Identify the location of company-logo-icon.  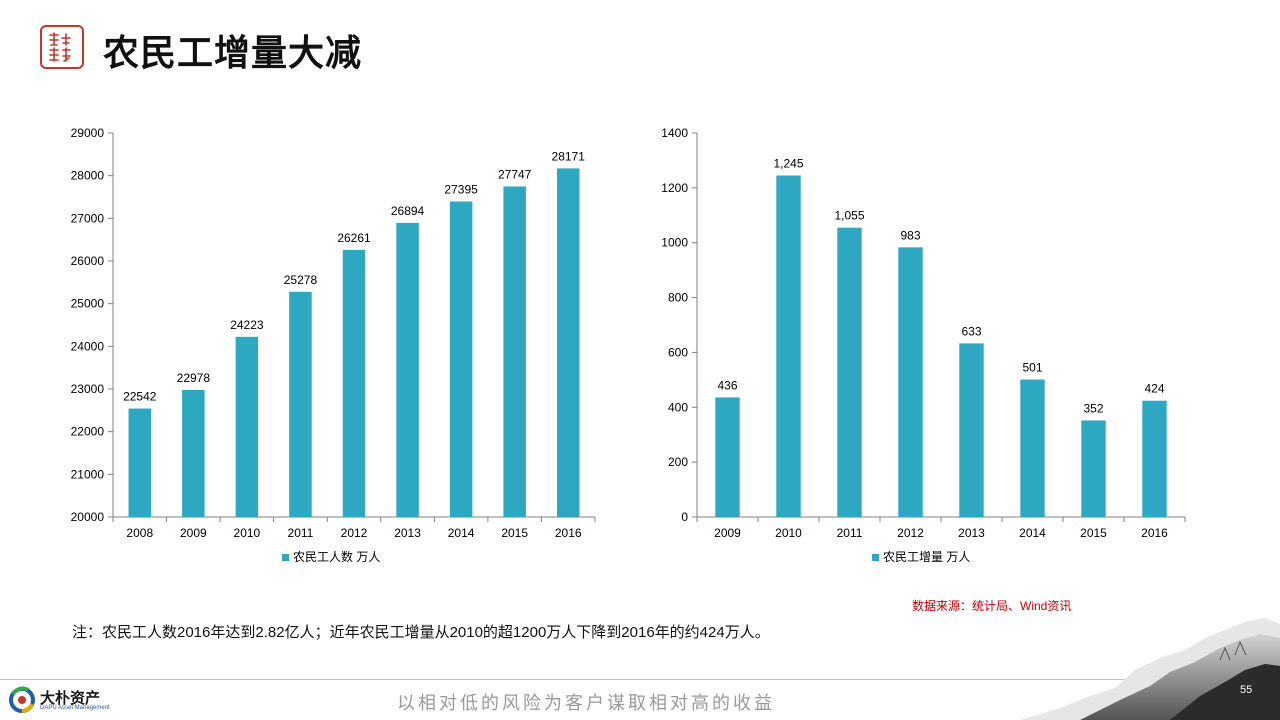
(22, 699).